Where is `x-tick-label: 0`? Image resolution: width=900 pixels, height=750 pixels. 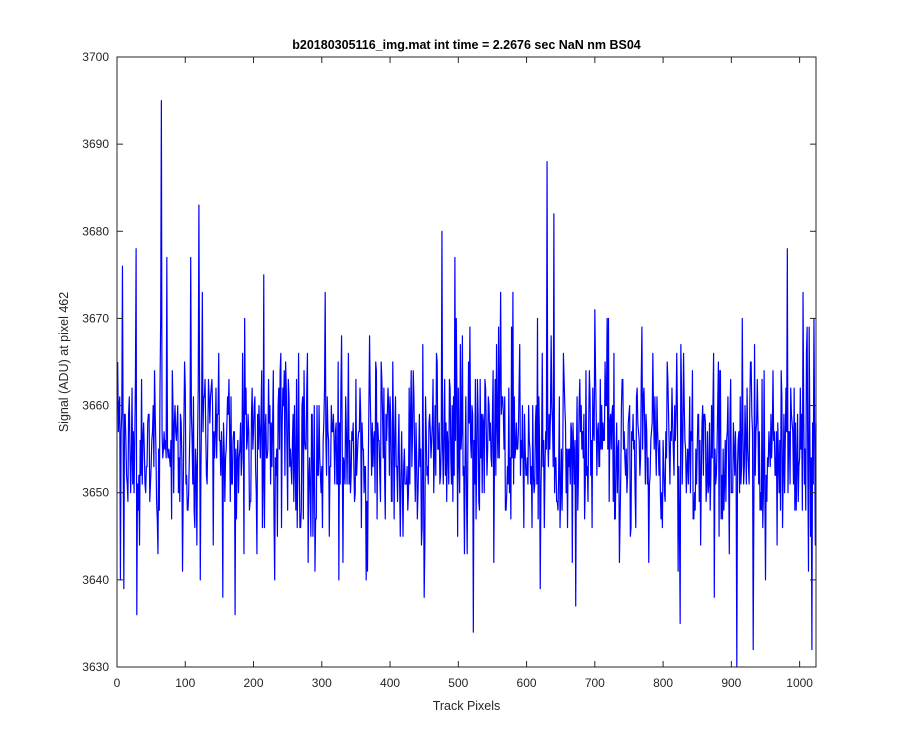 x-tick-label: 0 is located at coordinates (117, 683).